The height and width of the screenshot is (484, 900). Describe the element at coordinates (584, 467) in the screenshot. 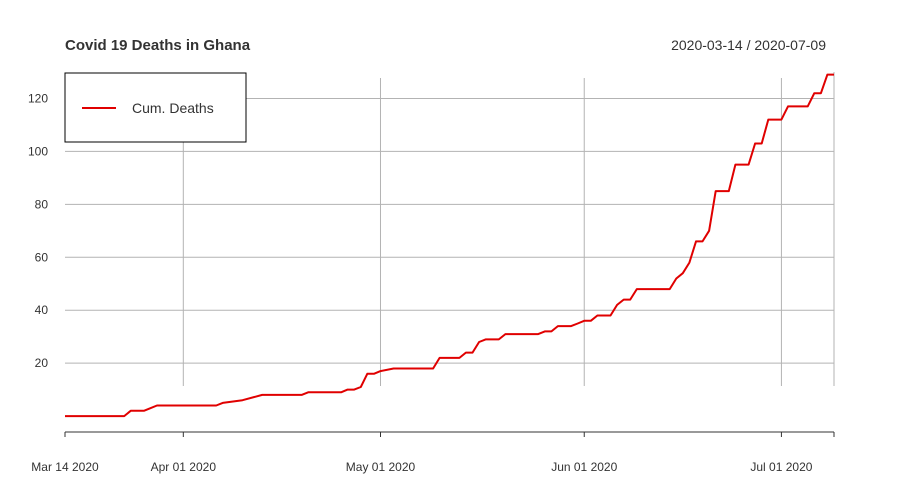

I see `x-tick-label: Jun 01 2020` at that location.